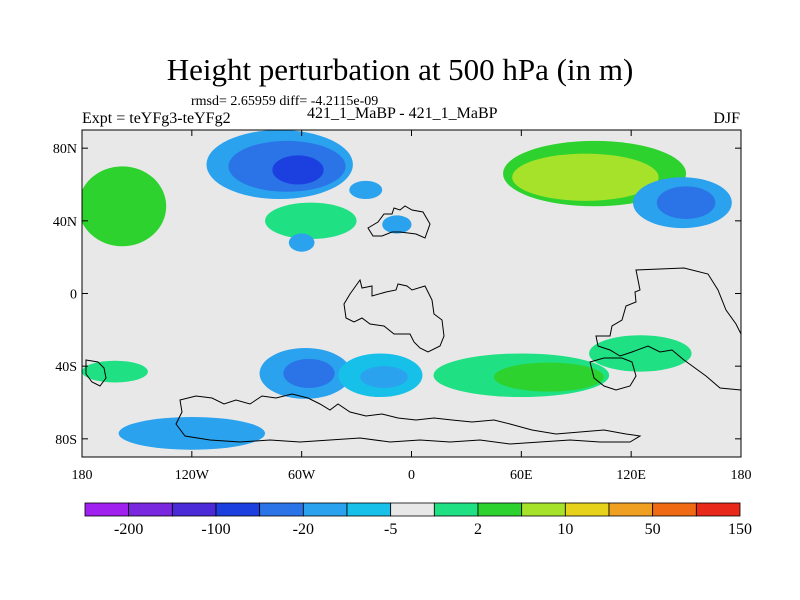  I want to click on x-tick-label: 0, so click(411, 475).